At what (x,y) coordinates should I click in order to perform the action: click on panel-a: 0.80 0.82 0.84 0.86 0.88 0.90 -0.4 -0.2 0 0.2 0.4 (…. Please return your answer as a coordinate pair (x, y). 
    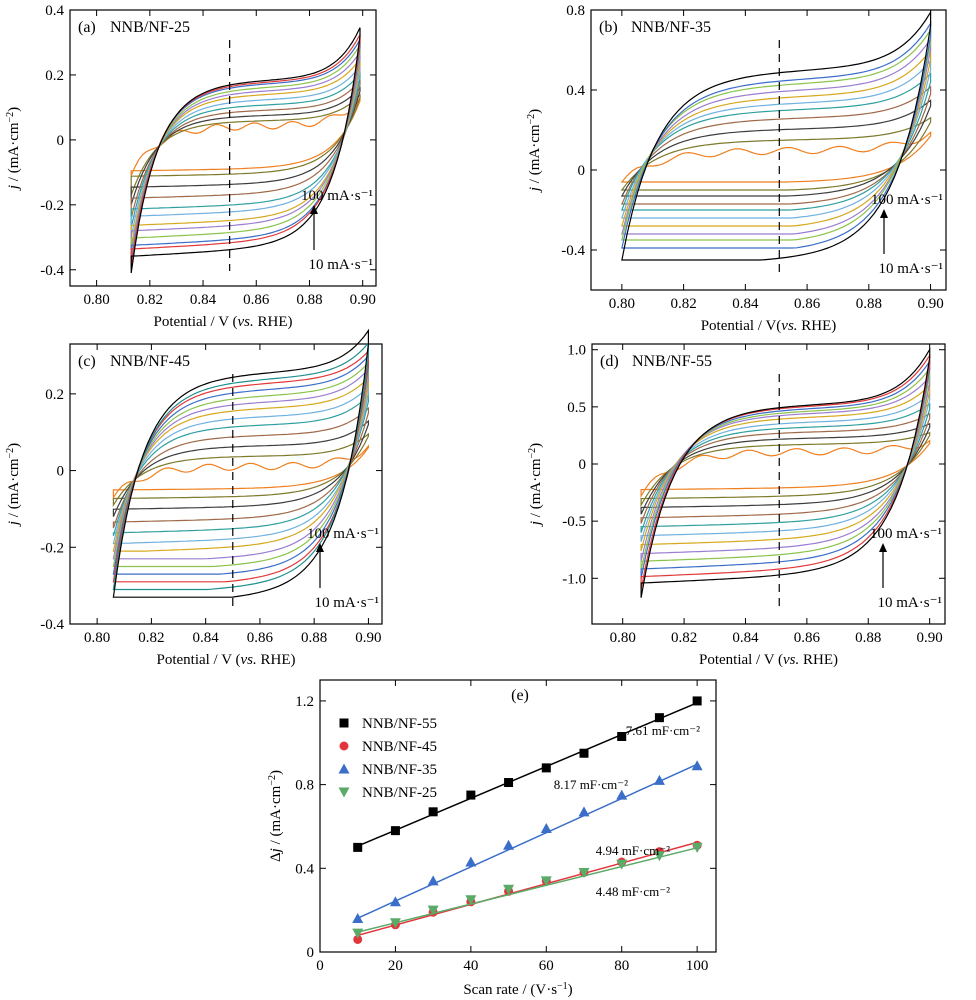
    Looking at the image, I should click on (191, 166).